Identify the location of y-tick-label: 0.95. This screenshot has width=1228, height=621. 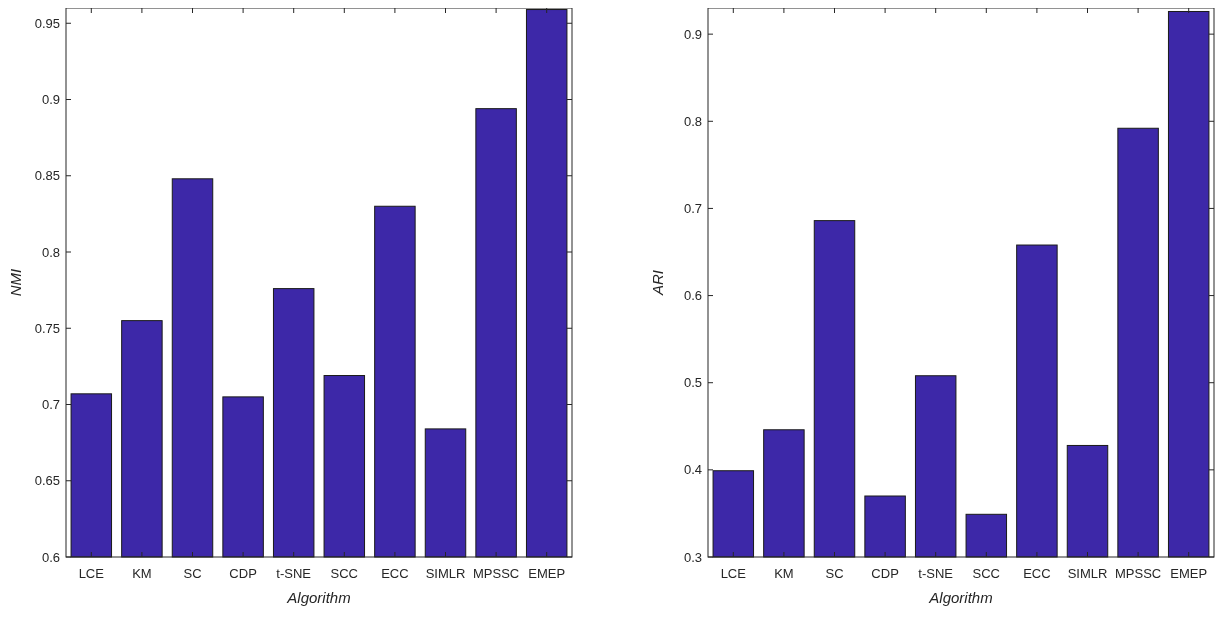
(47, 23).